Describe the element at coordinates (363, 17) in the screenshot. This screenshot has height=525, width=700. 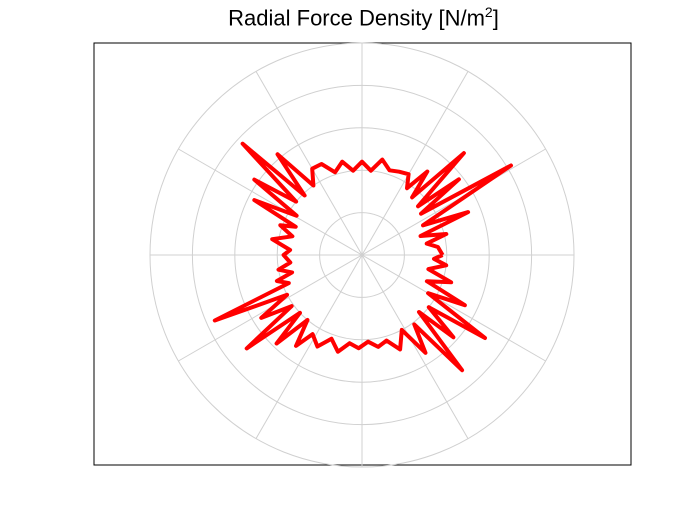
I see `chart-title: Radial Force Density [N/m2]` at that location.